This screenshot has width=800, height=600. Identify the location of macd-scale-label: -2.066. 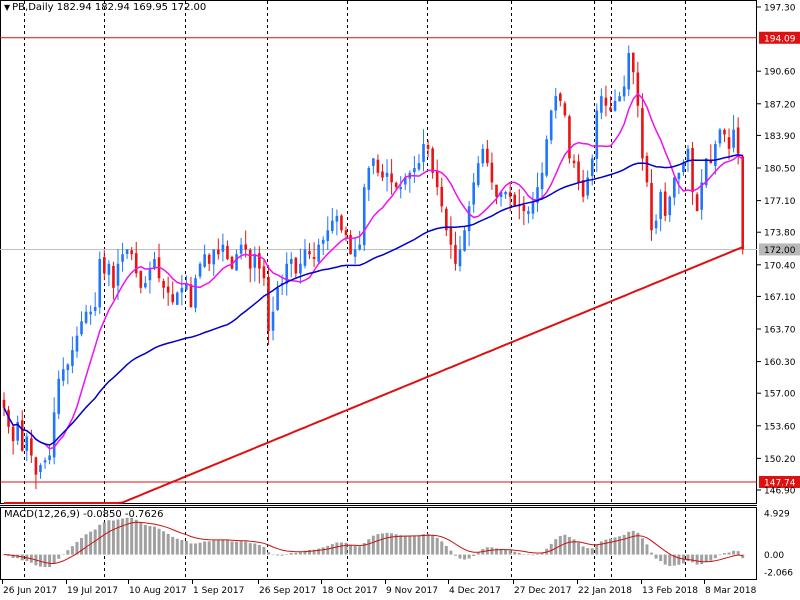
(778, 574).